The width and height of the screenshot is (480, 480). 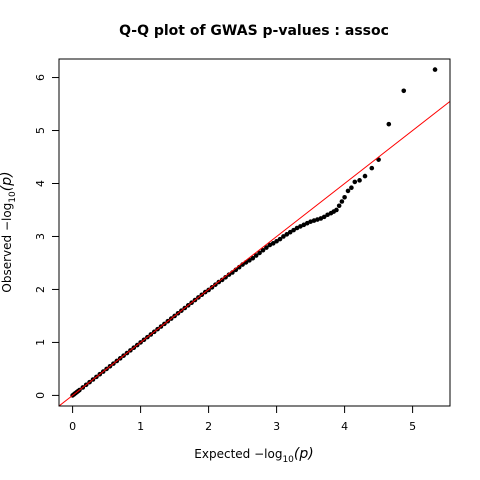 What do you see at coordinates (40, 183) in the screenshot?
I see `y-tick-label: 4` at bounding box center [40, 183].